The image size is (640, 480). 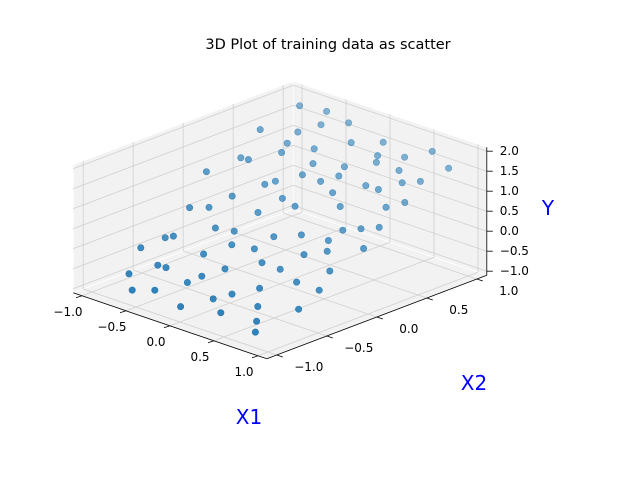 What do you see at coordinates (67, 312) in the screenshot?
I see `x-tick-label: −1.0` at bounding box center [67, 312].